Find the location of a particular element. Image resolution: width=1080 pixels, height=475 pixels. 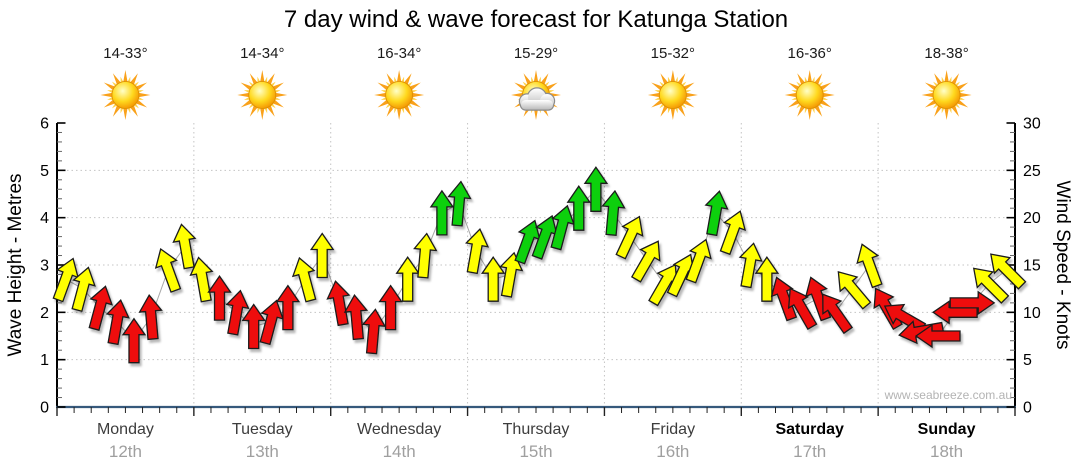

x-axis-day-label: Wednesday is located at coordinates (399, 429).